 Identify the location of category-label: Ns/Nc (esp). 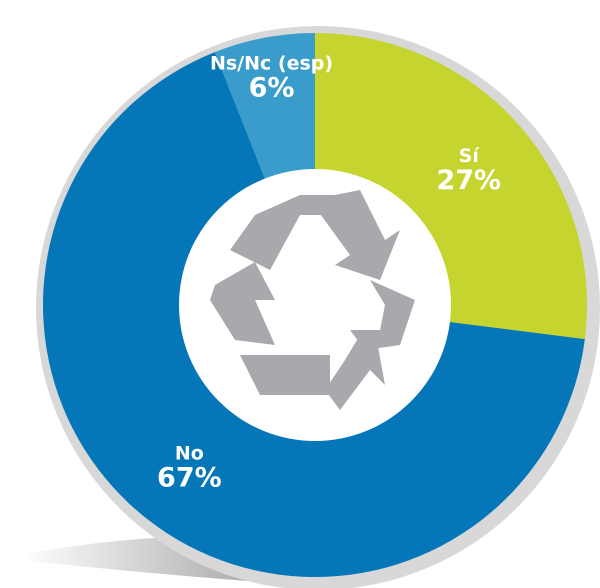
(271, 64).